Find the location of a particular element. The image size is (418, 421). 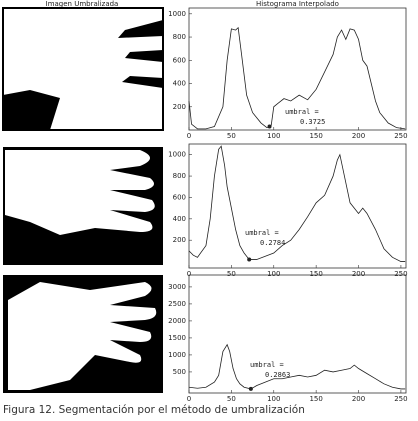

y-tick-label: 500 is located at coordinates (179, 372).